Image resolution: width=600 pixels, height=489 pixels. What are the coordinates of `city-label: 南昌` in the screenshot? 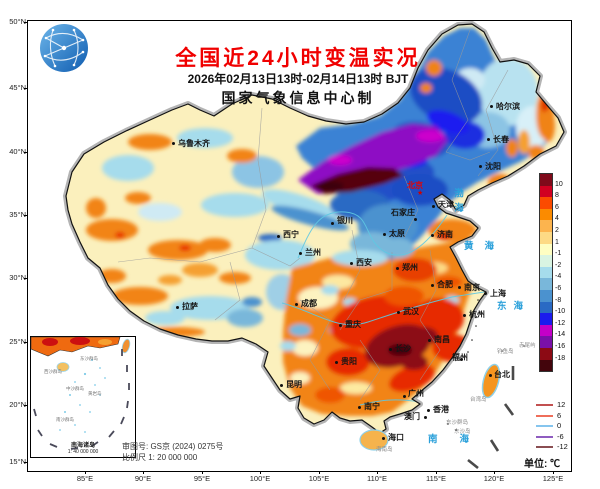 It's located at (442, 339).